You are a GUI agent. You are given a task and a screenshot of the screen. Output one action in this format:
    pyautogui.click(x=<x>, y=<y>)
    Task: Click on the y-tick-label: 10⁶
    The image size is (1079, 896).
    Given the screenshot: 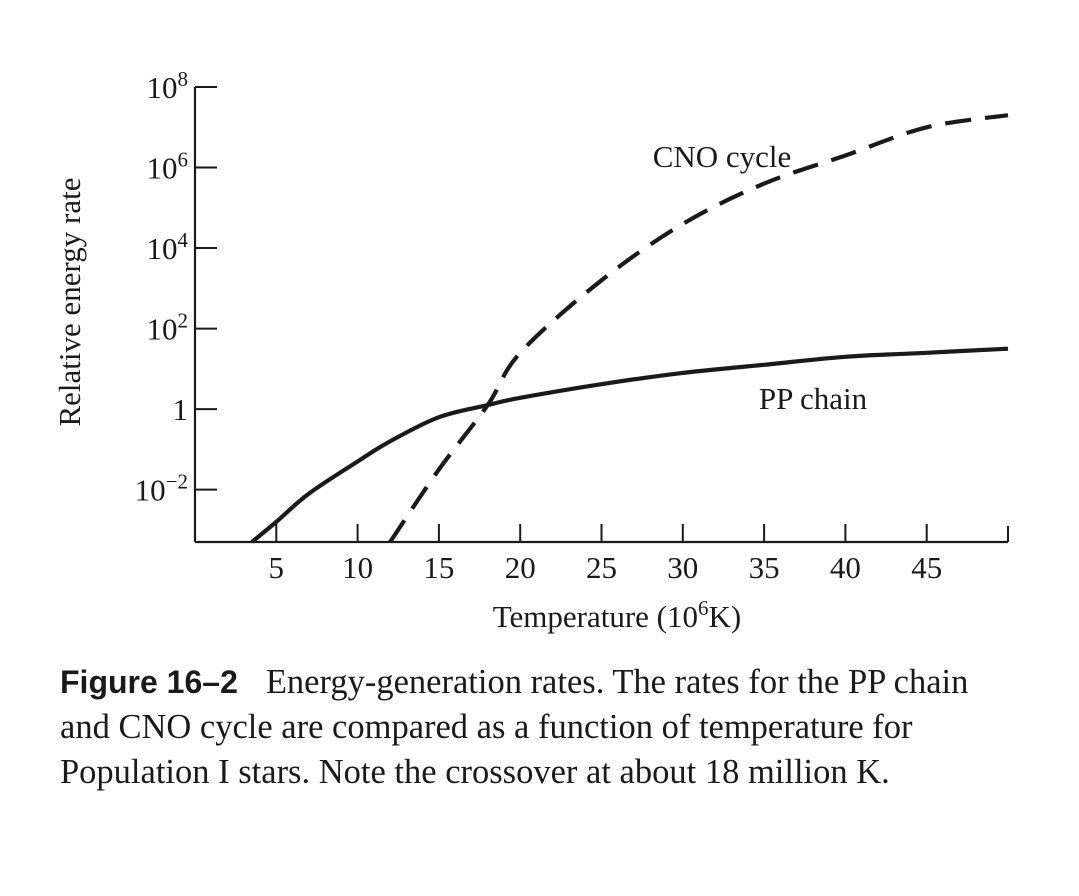 What is the action you would take?
    pyautogui.click(x=168, y=167)
    